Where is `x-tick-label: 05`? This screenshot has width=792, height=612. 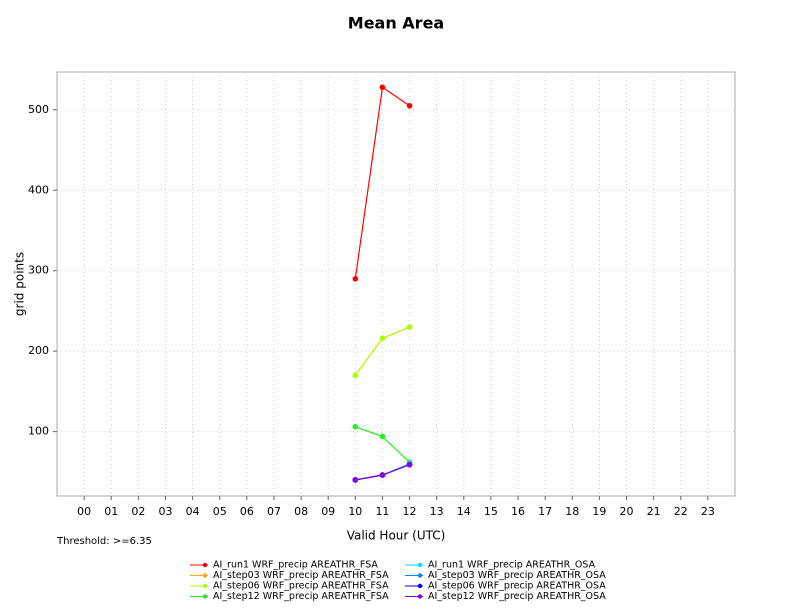 x-tick-label: 05 is located at coordinates (220, 511).